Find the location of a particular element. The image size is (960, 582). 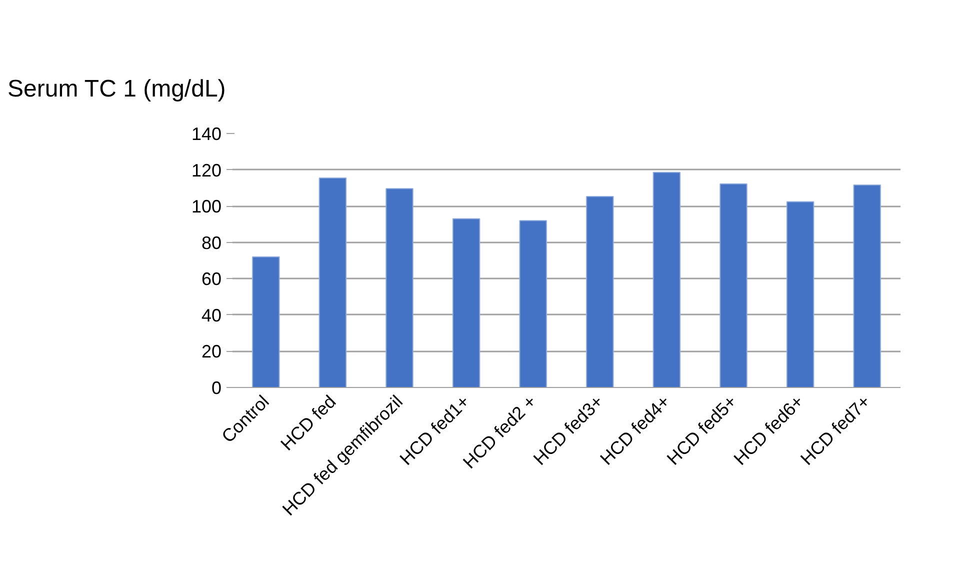

y-tick-label: 140 is located at coordinates (206, 134).